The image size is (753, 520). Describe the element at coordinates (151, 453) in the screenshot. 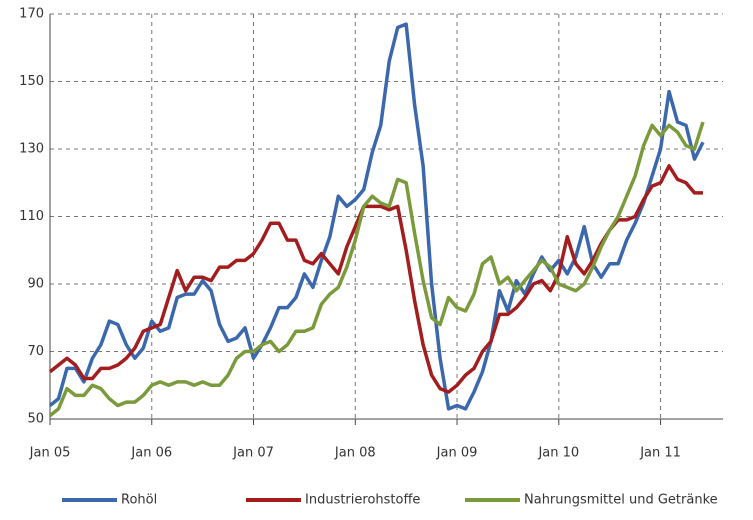

I see `x-tick-label: Jan 06` at that location.